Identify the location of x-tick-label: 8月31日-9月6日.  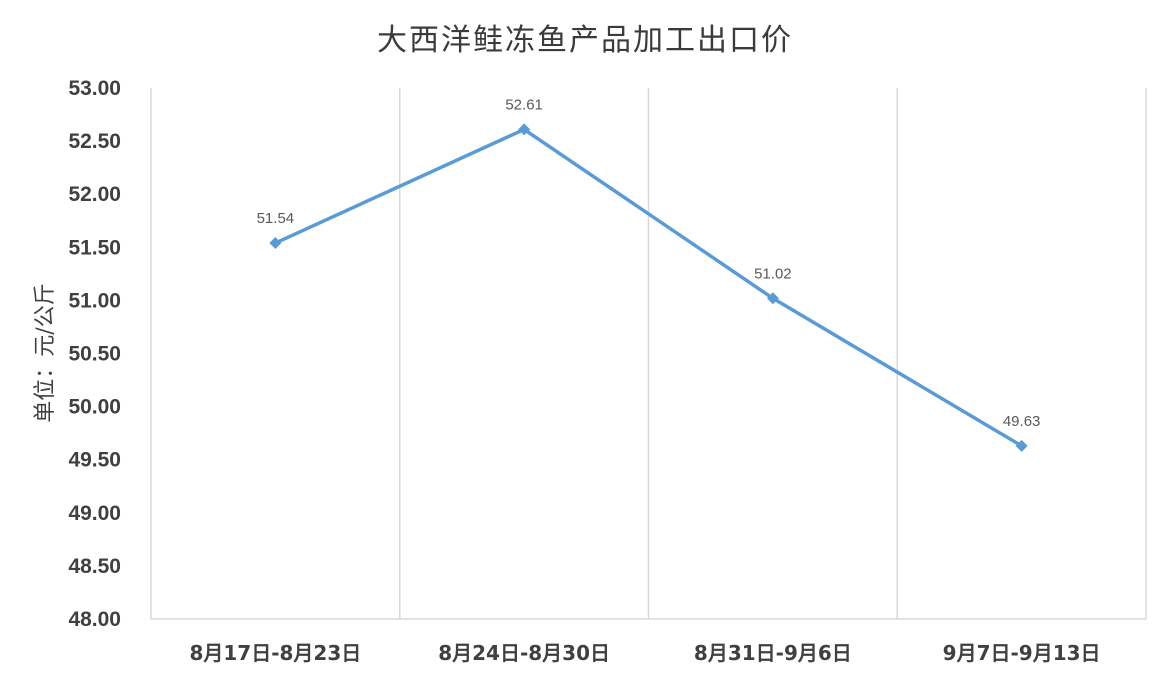
(773, 653).